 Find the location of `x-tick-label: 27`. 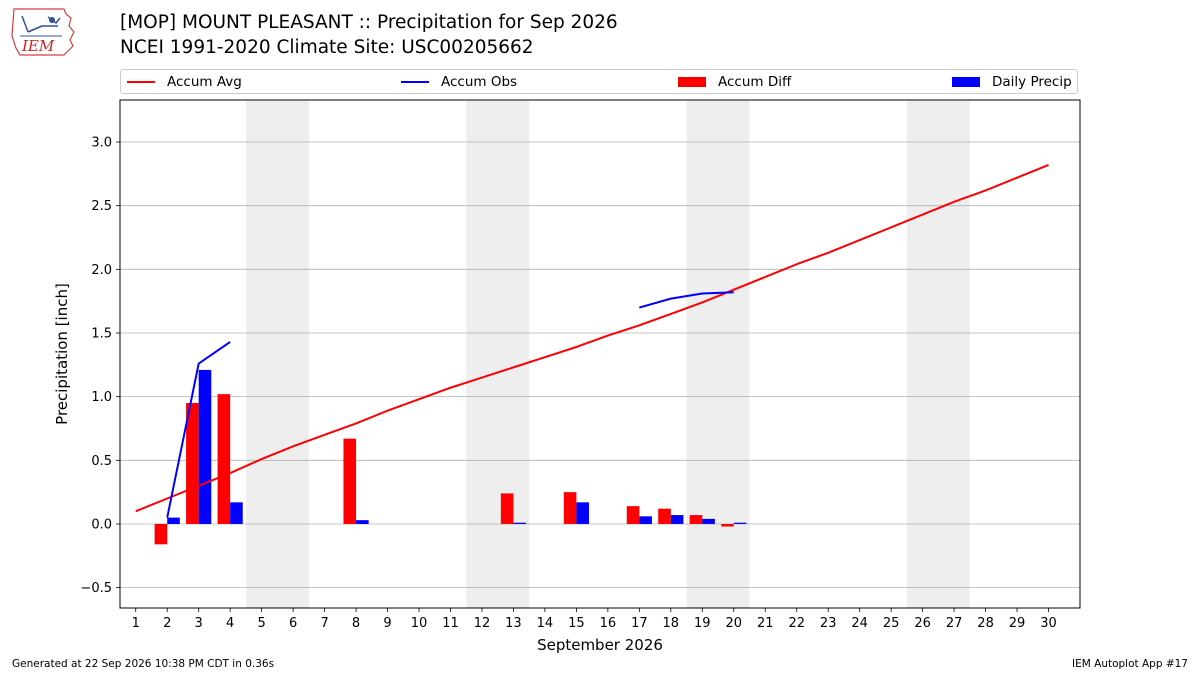

x-tick-label: 27 is located at coordinates (954, 623).